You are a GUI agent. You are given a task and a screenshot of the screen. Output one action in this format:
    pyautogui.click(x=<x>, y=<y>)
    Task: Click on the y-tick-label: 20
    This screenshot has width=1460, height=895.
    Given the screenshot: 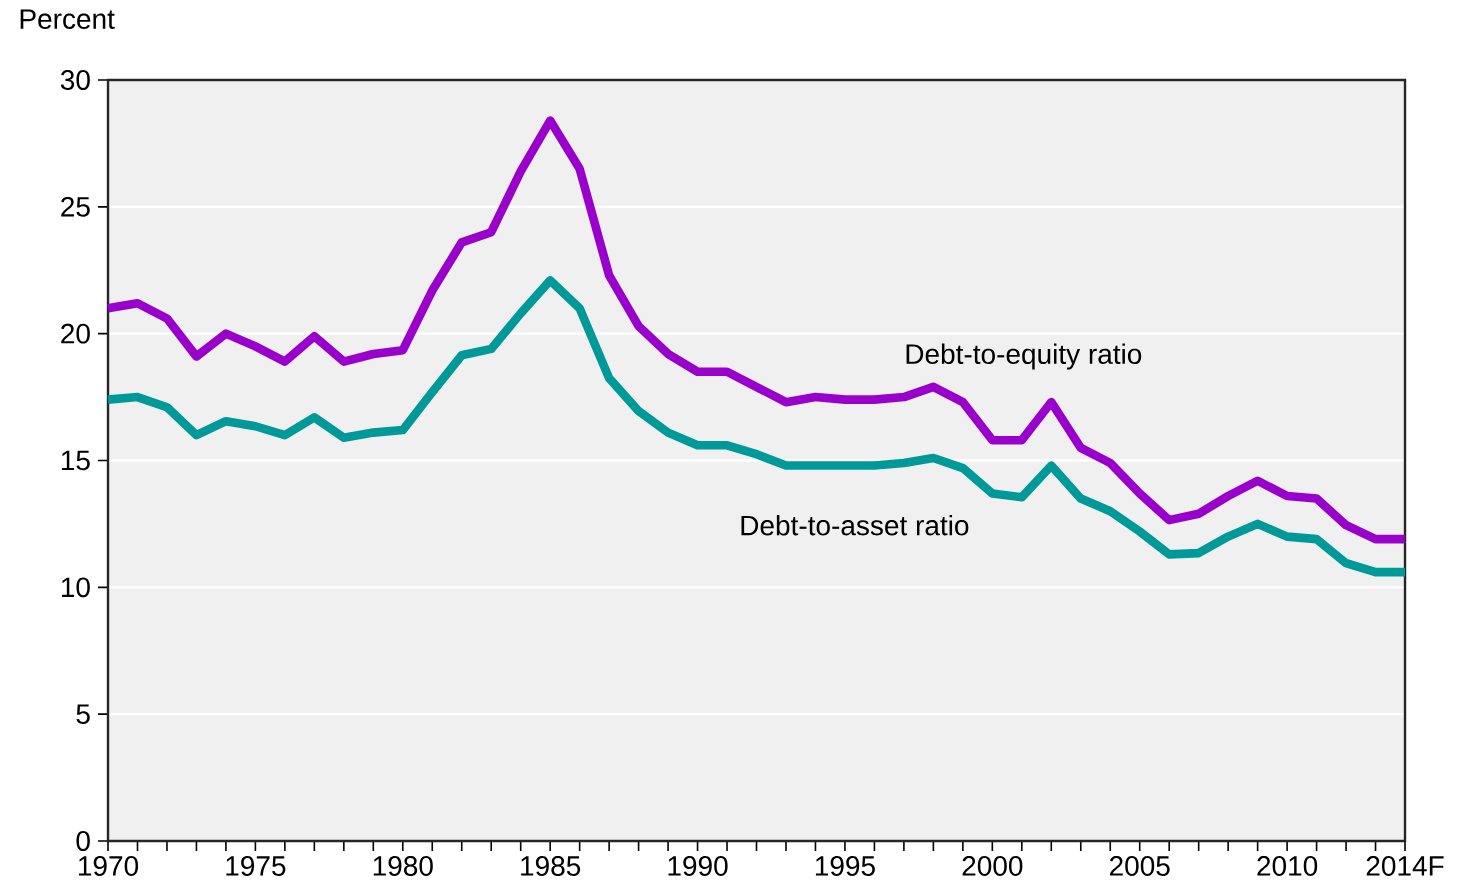 What is the action you would take?
    pyautogui.click(x=75, y=333)
    